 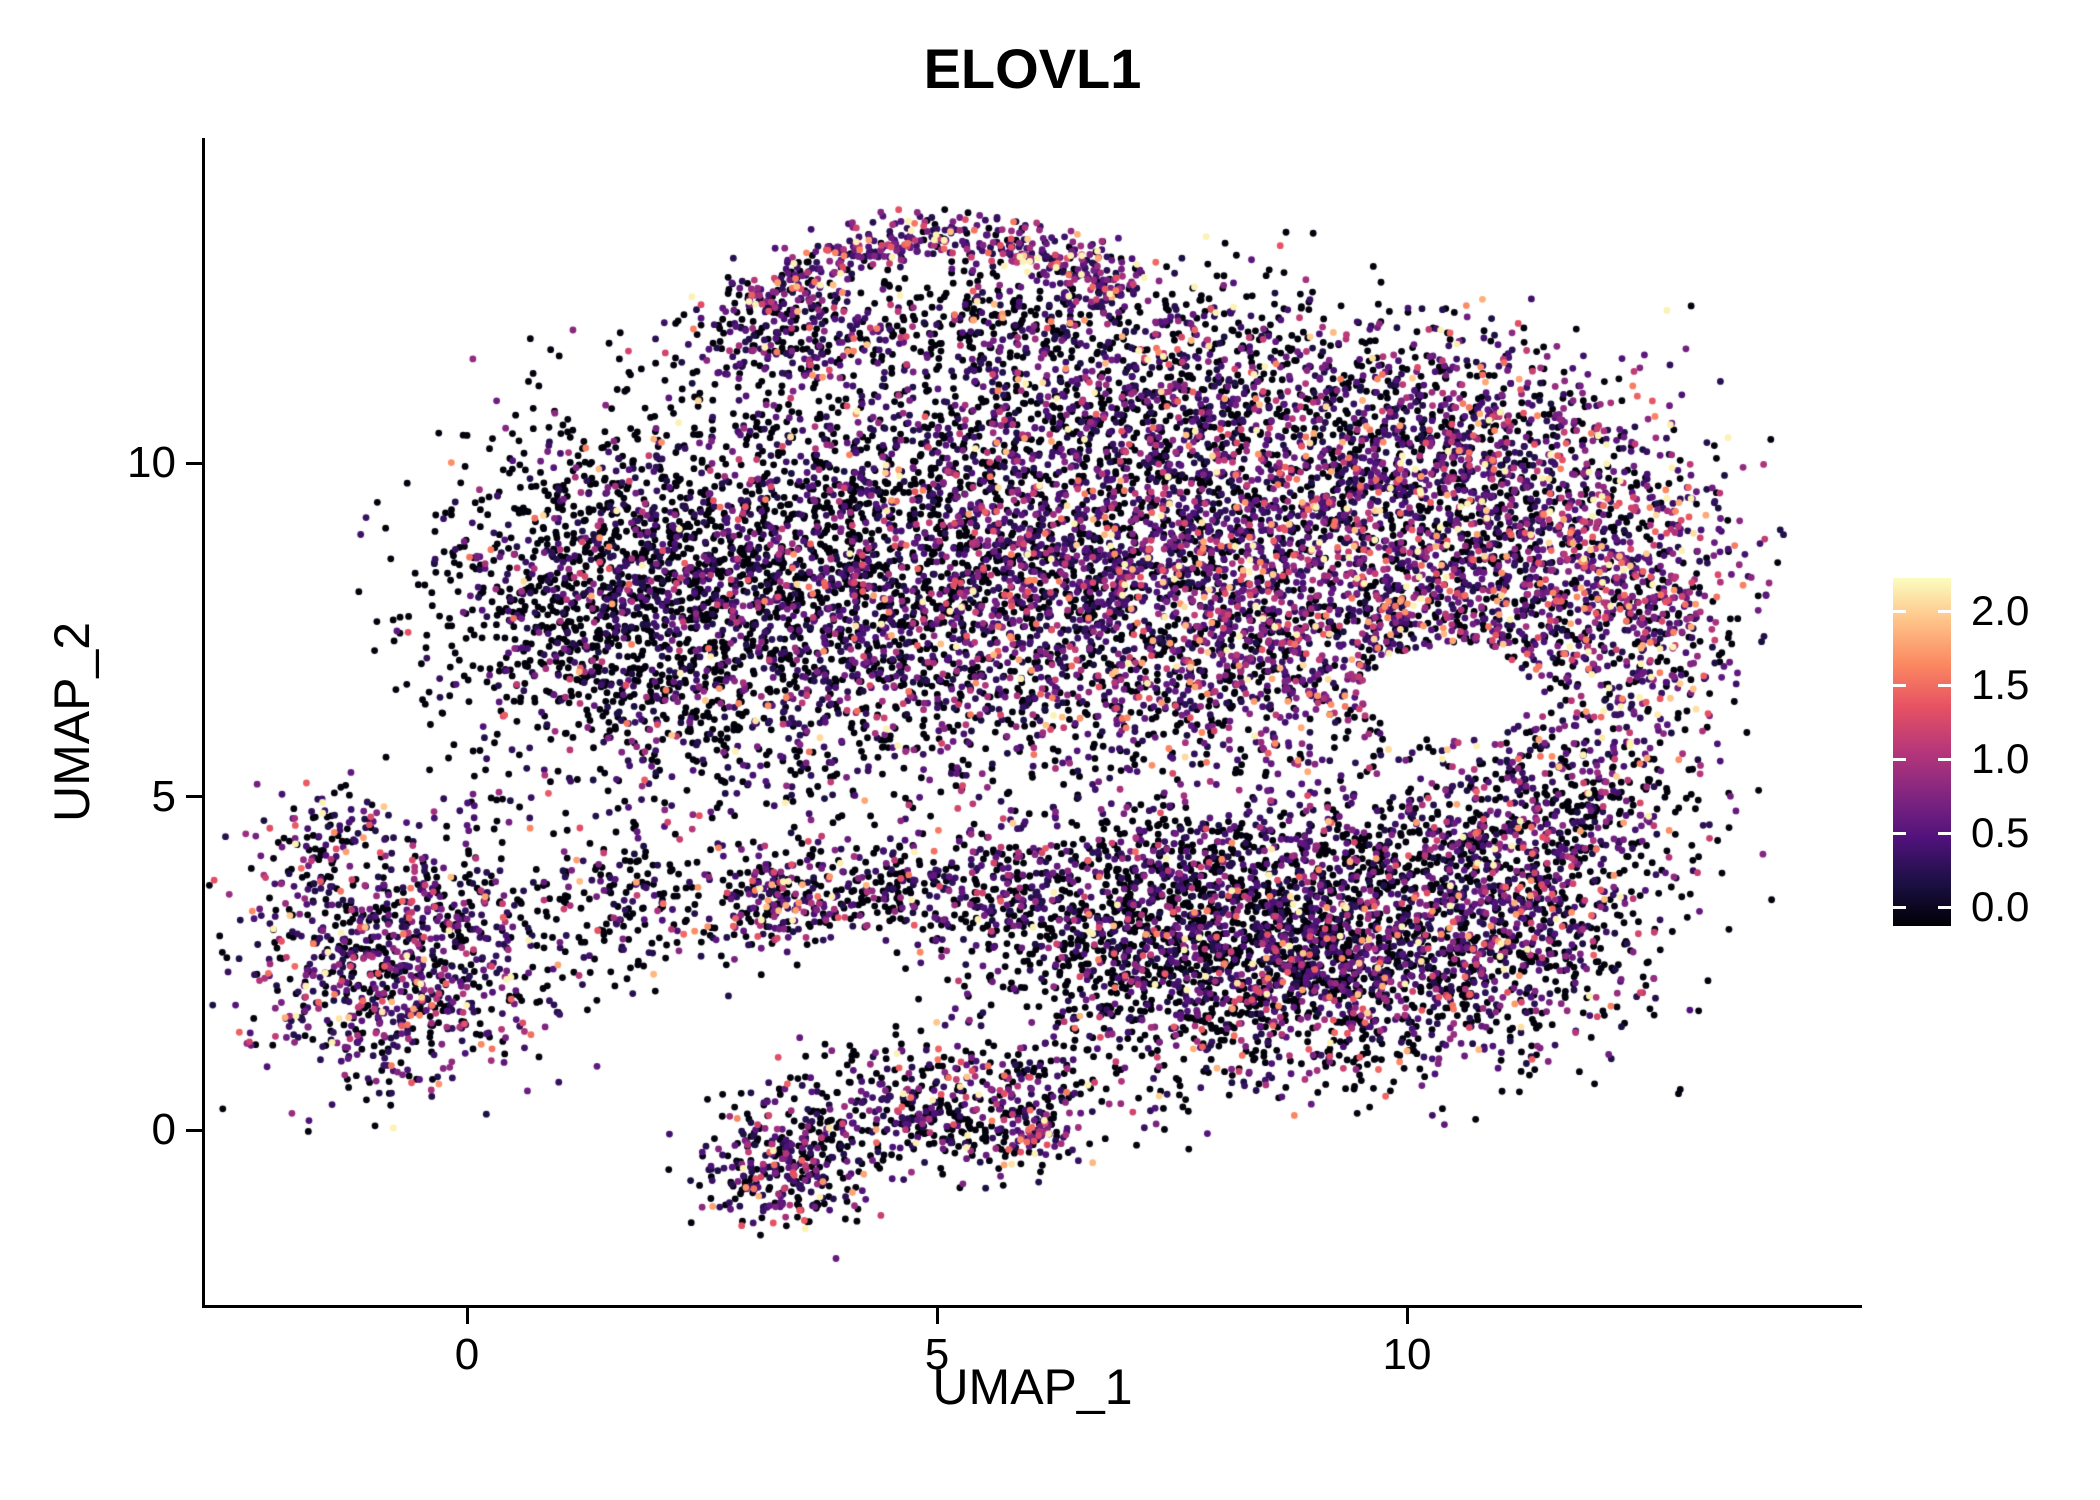 I want to click on y-tick-label: 0, so click(x=163, y=1129).